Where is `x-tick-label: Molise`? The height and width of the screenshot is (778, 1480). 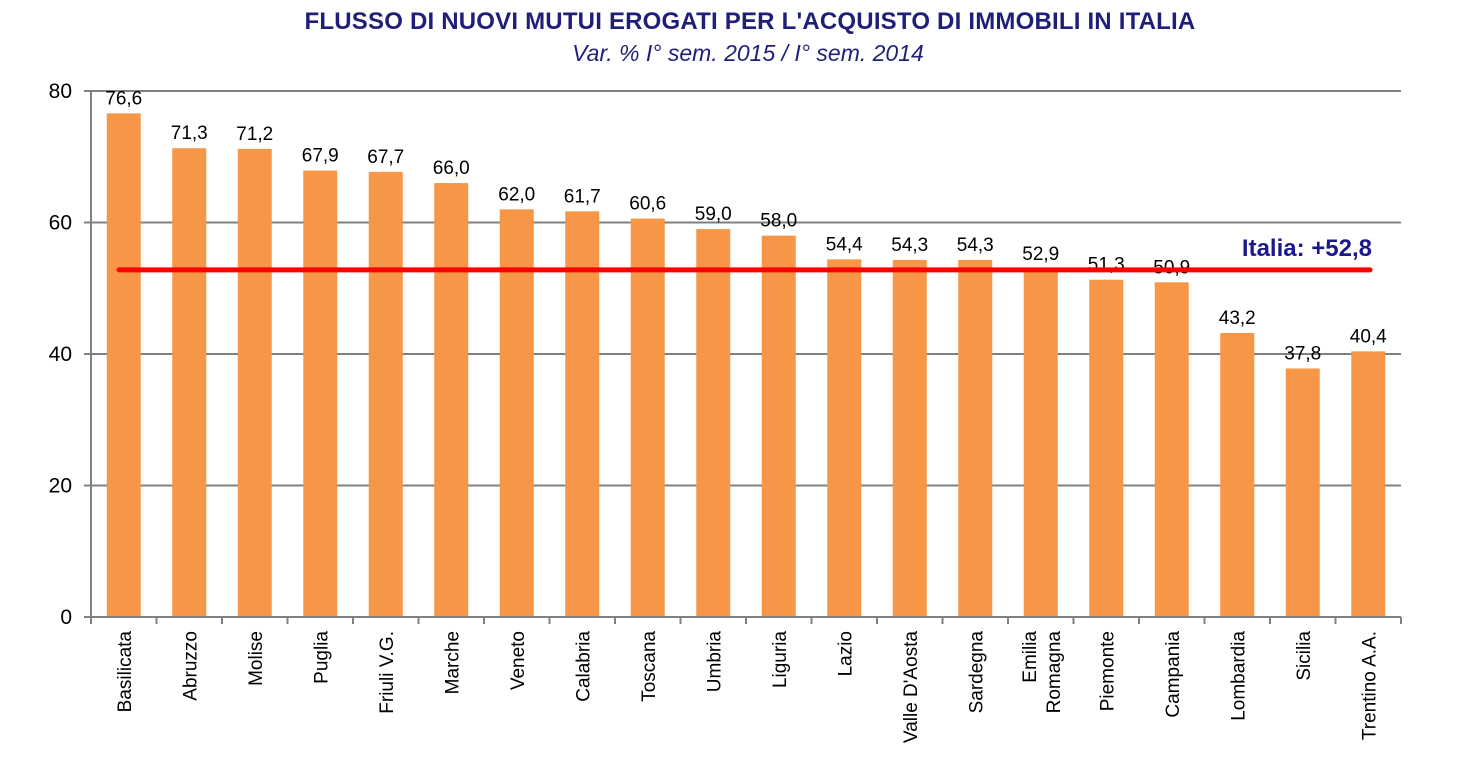 x-tick-label: Molise is located at coordinates (256, 658).